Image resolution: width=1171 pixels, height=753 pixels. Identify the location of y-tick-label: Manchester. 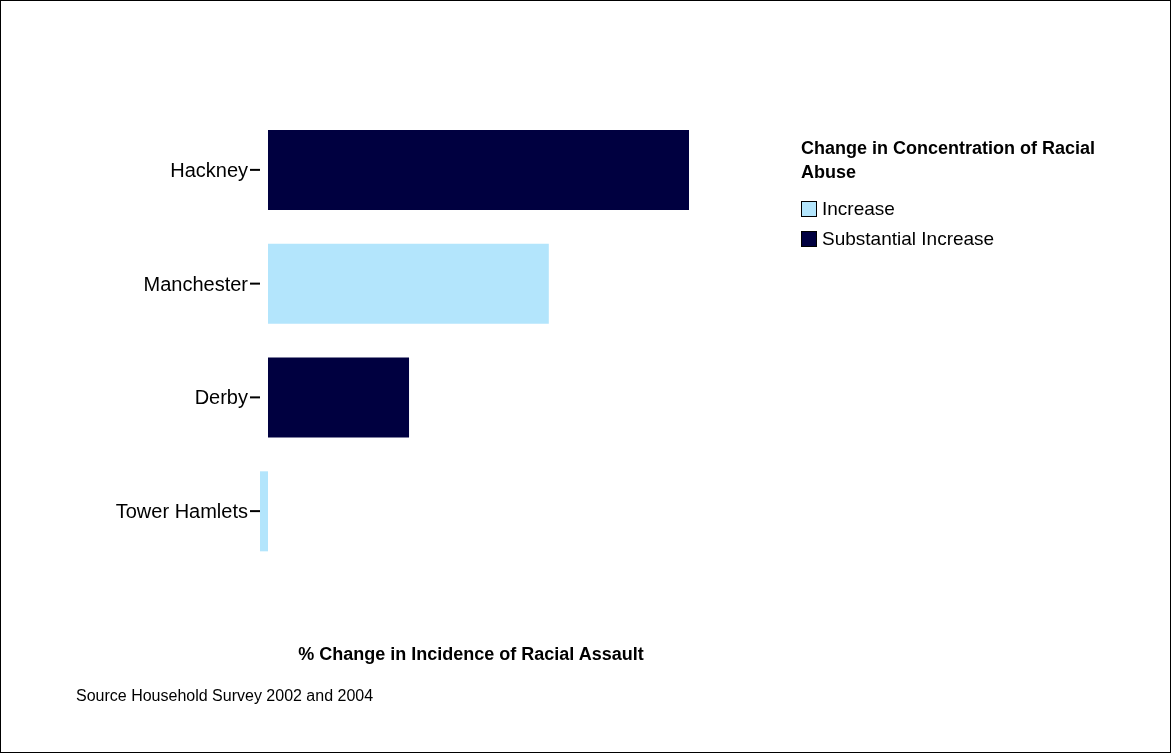
(196, 283).